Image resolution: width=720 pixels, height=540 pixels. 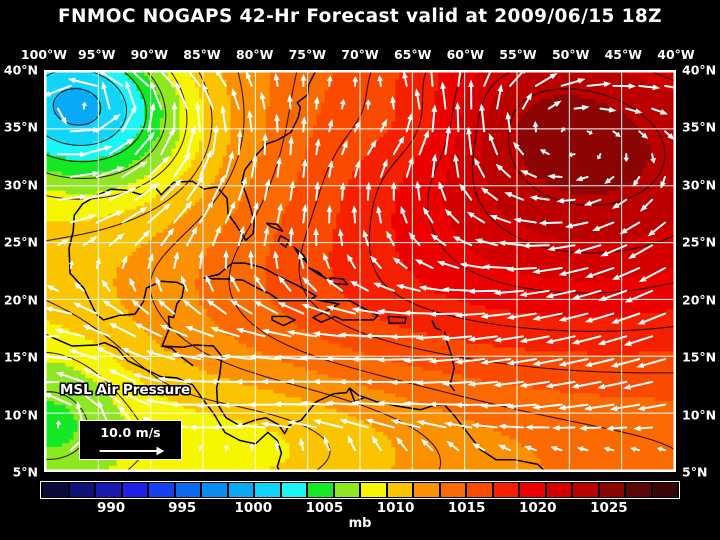 What do you see at coordinates (130, 432) in the screenshot?
I see `wind-scale-label: 10.0 m/s` at bounding box center [130, 432].